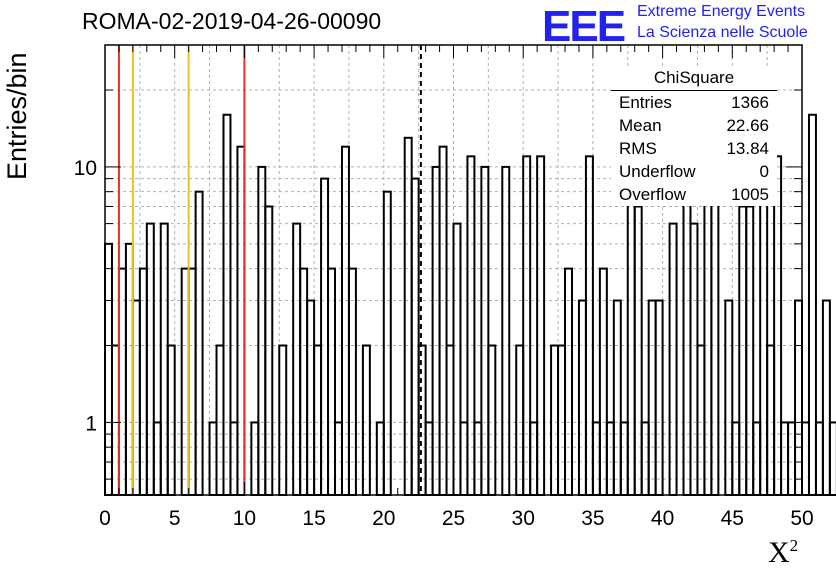 The width and height of the screenshot is (836, 572). What do you see at coordinates (779, 552) in the screenshot?
I see `x-axis-label-text: X` at bounding box center [779, 552].